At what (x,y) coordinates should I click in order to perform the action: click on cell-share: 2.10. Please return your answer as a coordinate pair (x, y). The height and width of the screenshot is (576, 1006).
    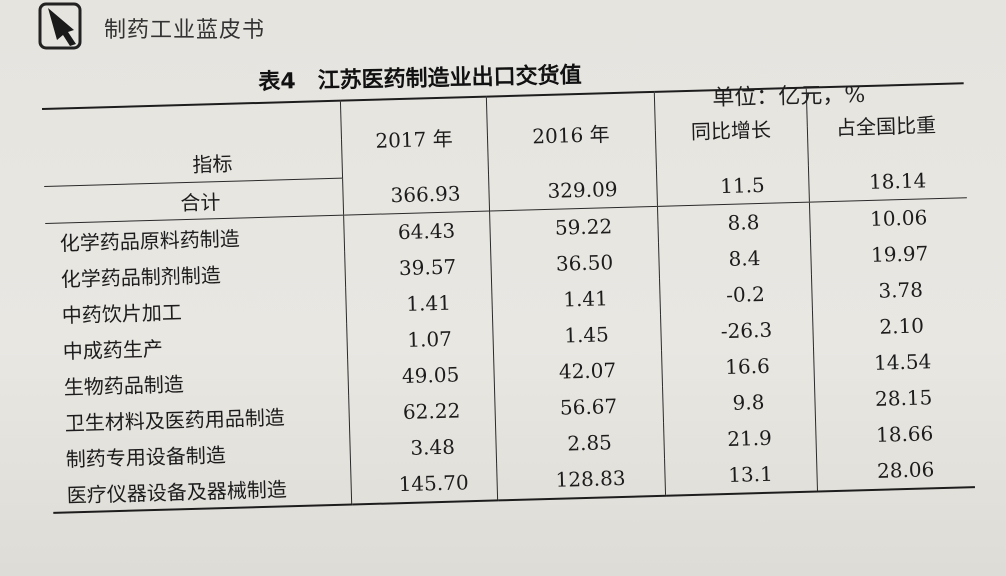
    Looking at the image, I should click on (891, 326).